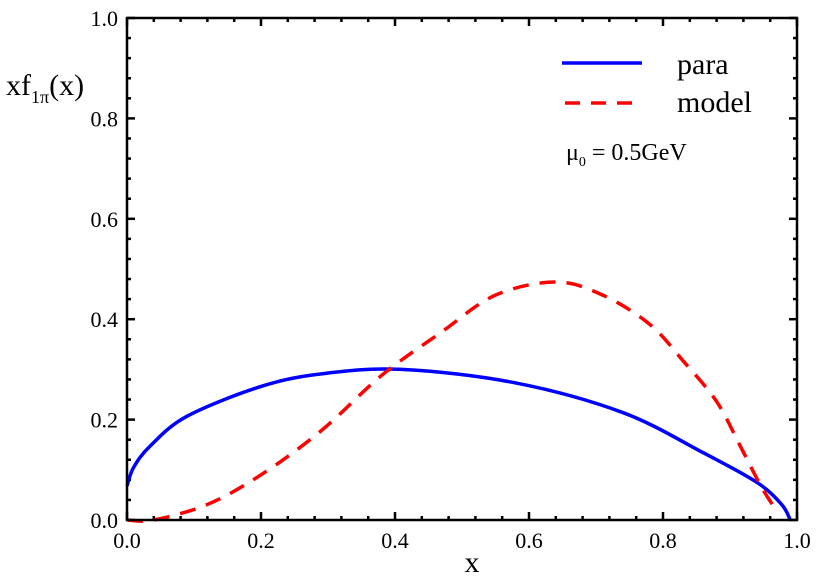 The height and width of the screenshot is (578, 821). I want to click on y-axis-label-sub: 1π, so click(40, 97).